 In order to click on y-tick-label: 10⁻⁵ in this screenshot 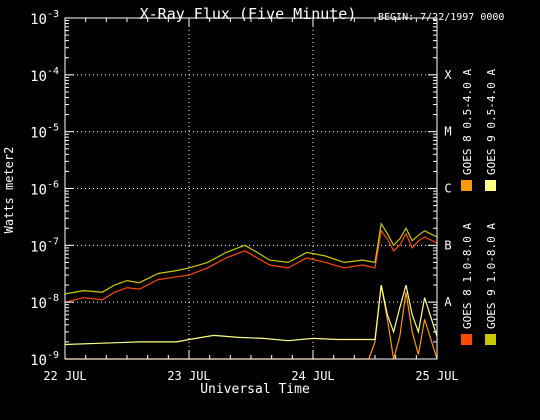, I will do `click(44, 132)`.